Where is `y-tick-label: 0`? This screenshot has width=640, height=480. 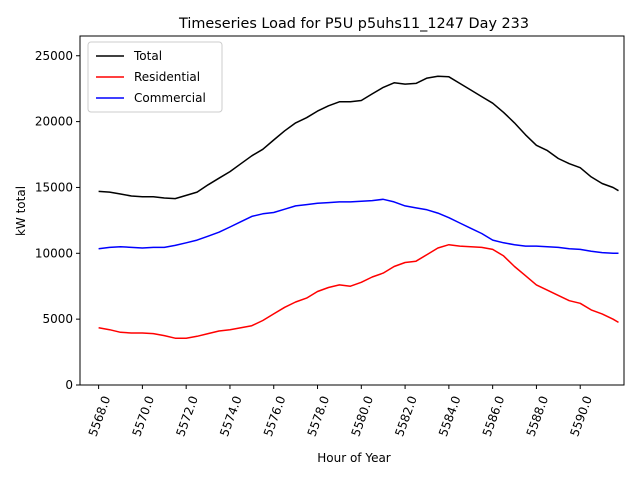
y-tick-label: 0 is located at coordinates (69, 385).